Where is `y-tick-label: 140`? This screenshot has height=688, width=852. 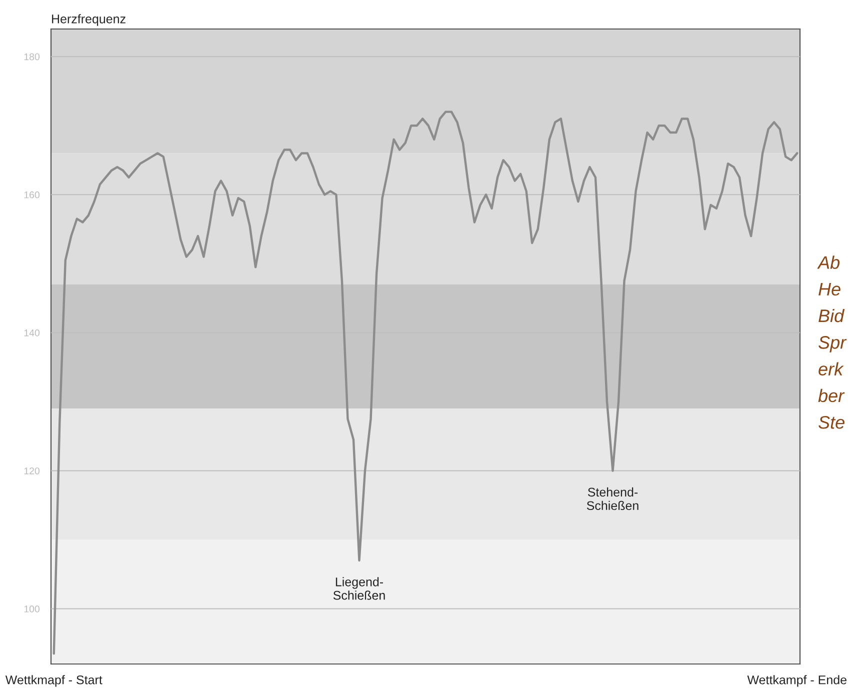
y-tick-label: 140 is located at coordinates (32, 332).